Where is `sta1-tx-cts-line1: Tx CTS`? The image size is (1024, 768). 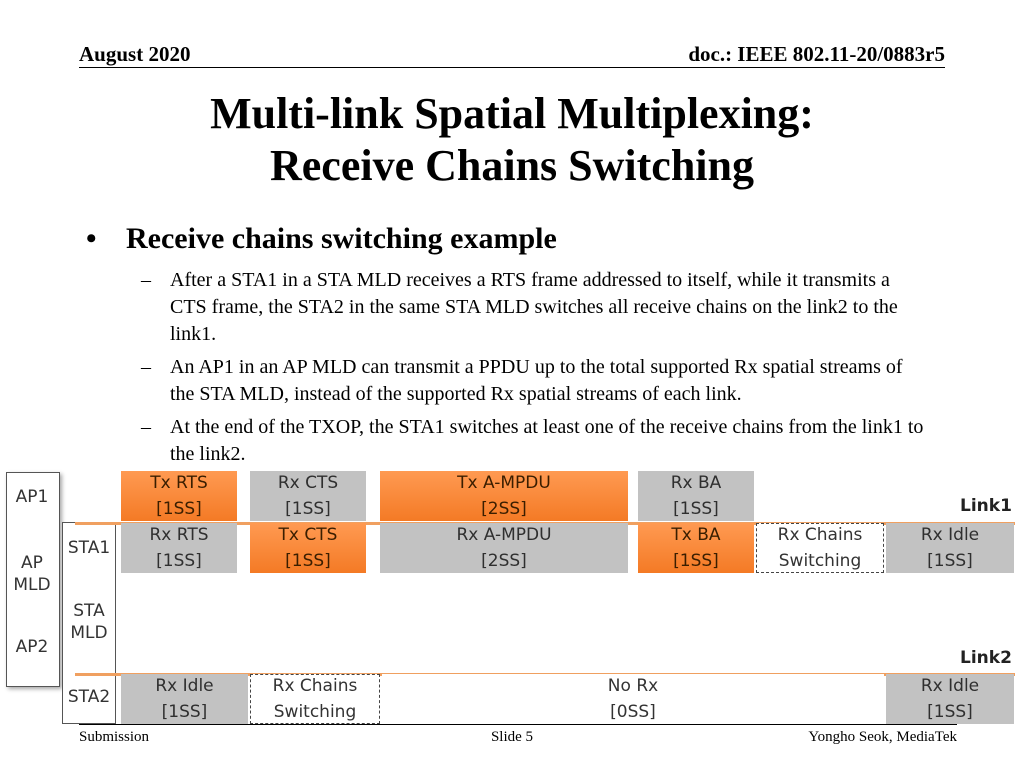
sta1-tx-cts-line1: Tx CTS is located at coordinates (308, 535).